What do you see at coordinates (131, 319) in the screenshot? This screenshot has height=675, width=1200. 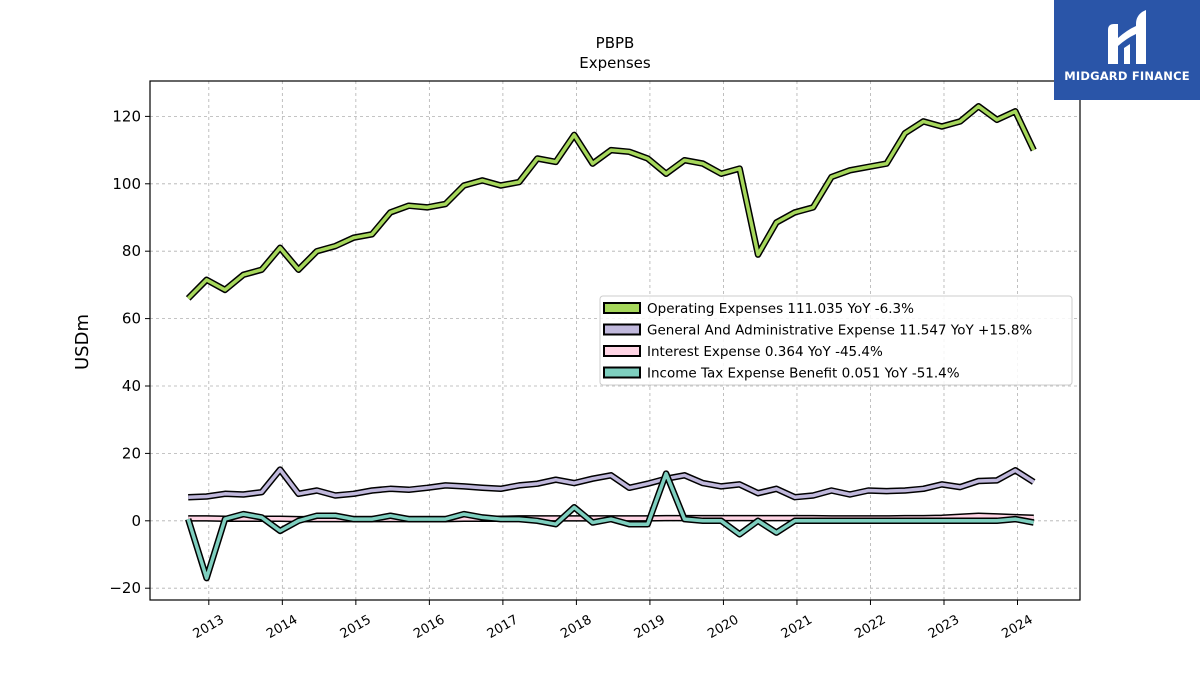 I see `y-tick-label: 60` at bounding box center [131, 319].